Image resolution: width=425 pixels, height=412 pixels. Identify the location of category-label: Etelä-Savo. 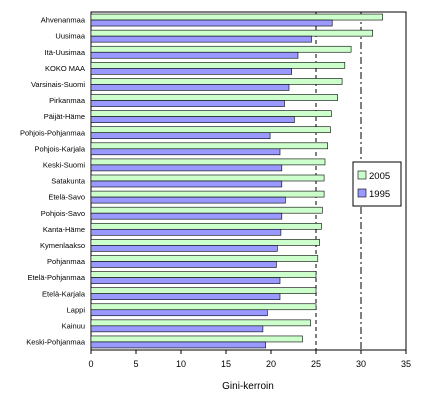
(66, 197).